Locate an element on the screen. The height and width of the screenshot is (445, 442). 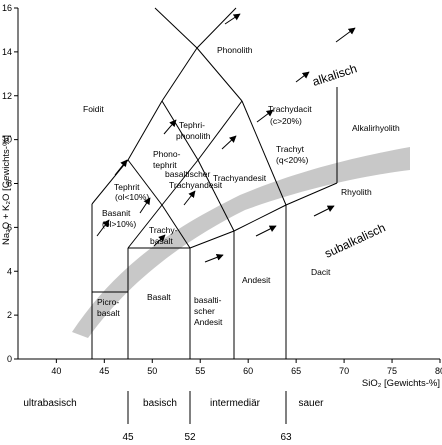
y-axis-label: Na₂O + K₂O [Gewichts-%] is located at coordinates (6, 190).